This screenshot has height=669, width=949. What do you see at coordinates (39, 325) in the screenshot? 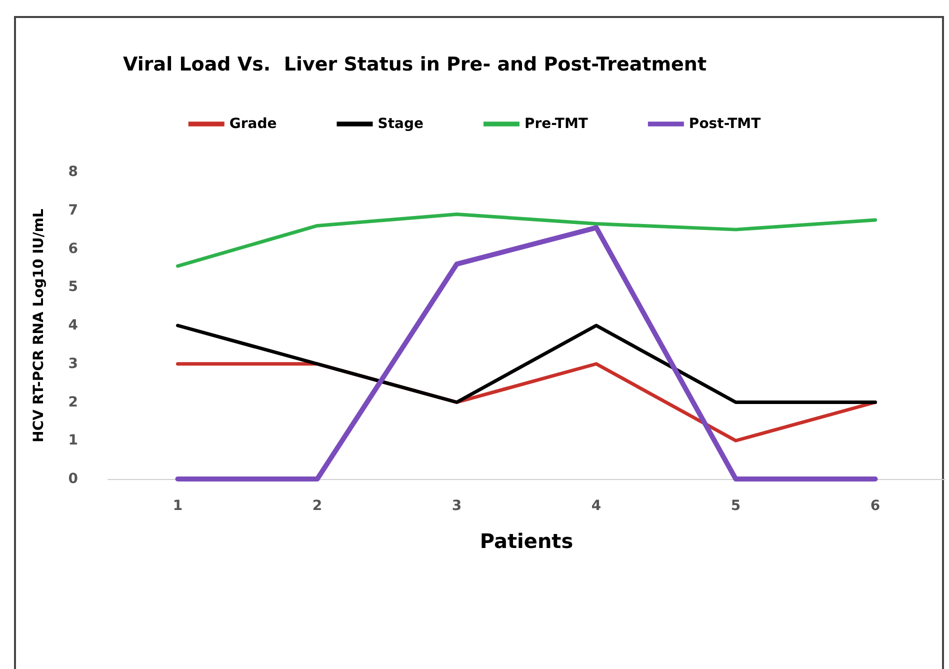
I see `y-axis-title: HCV RT-PCR RNA Log10 IU/mL` at bounding box center [39, 325].